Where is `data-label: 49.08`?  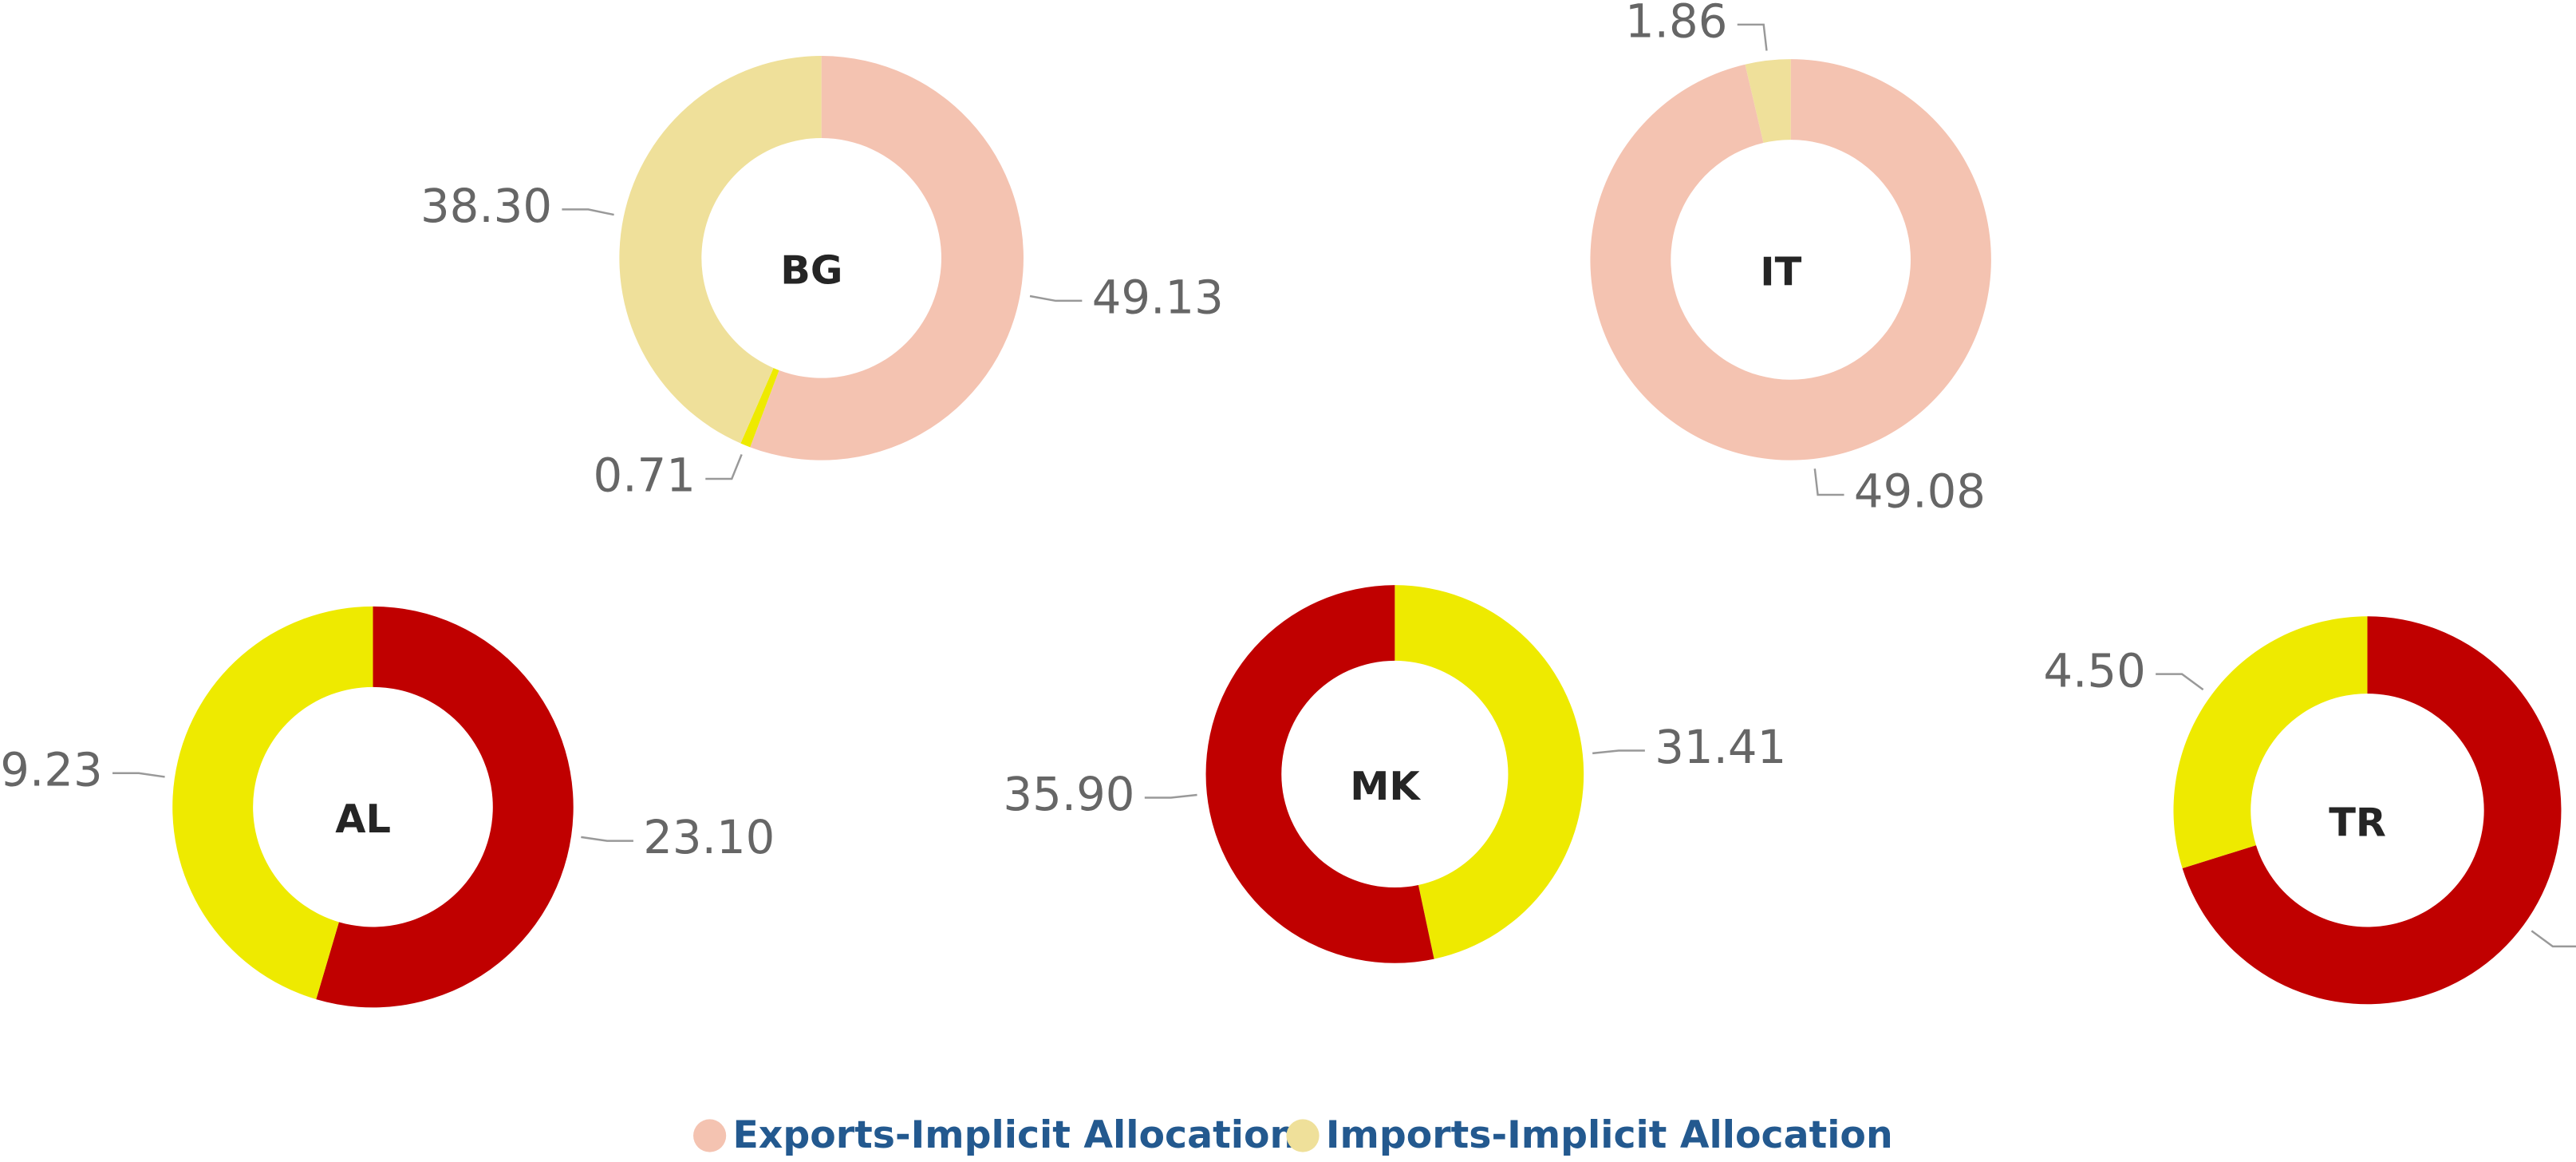
data-label: 49.08 is located at coordinates (1920, 492).